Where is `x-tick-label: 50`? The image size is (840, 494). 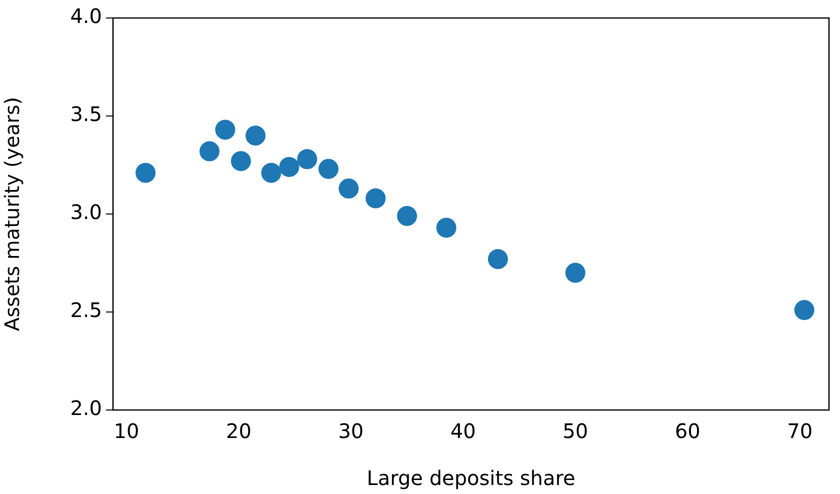 x-tick-label: 50 is located at coordinates (575, 431).